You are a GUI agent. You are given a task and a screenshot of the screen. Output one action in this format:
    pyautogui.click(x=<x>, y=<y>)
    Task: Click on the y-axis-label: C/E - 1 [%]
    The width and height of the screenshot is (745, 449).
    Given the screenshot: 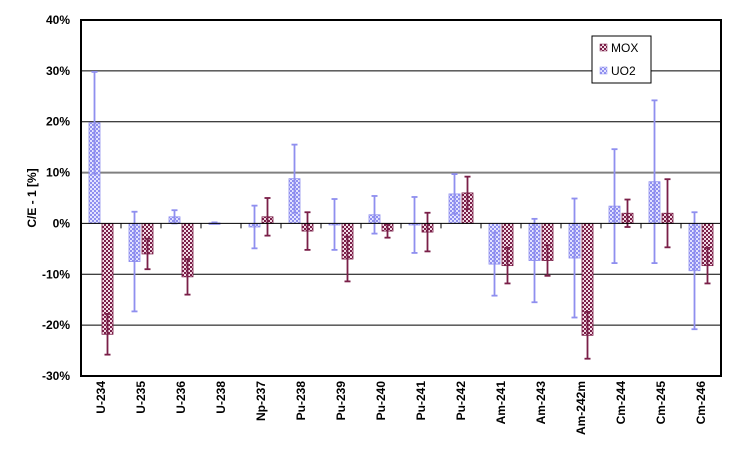 What is the action you would take?
    pyautogui.click(x=32, y=197)
    